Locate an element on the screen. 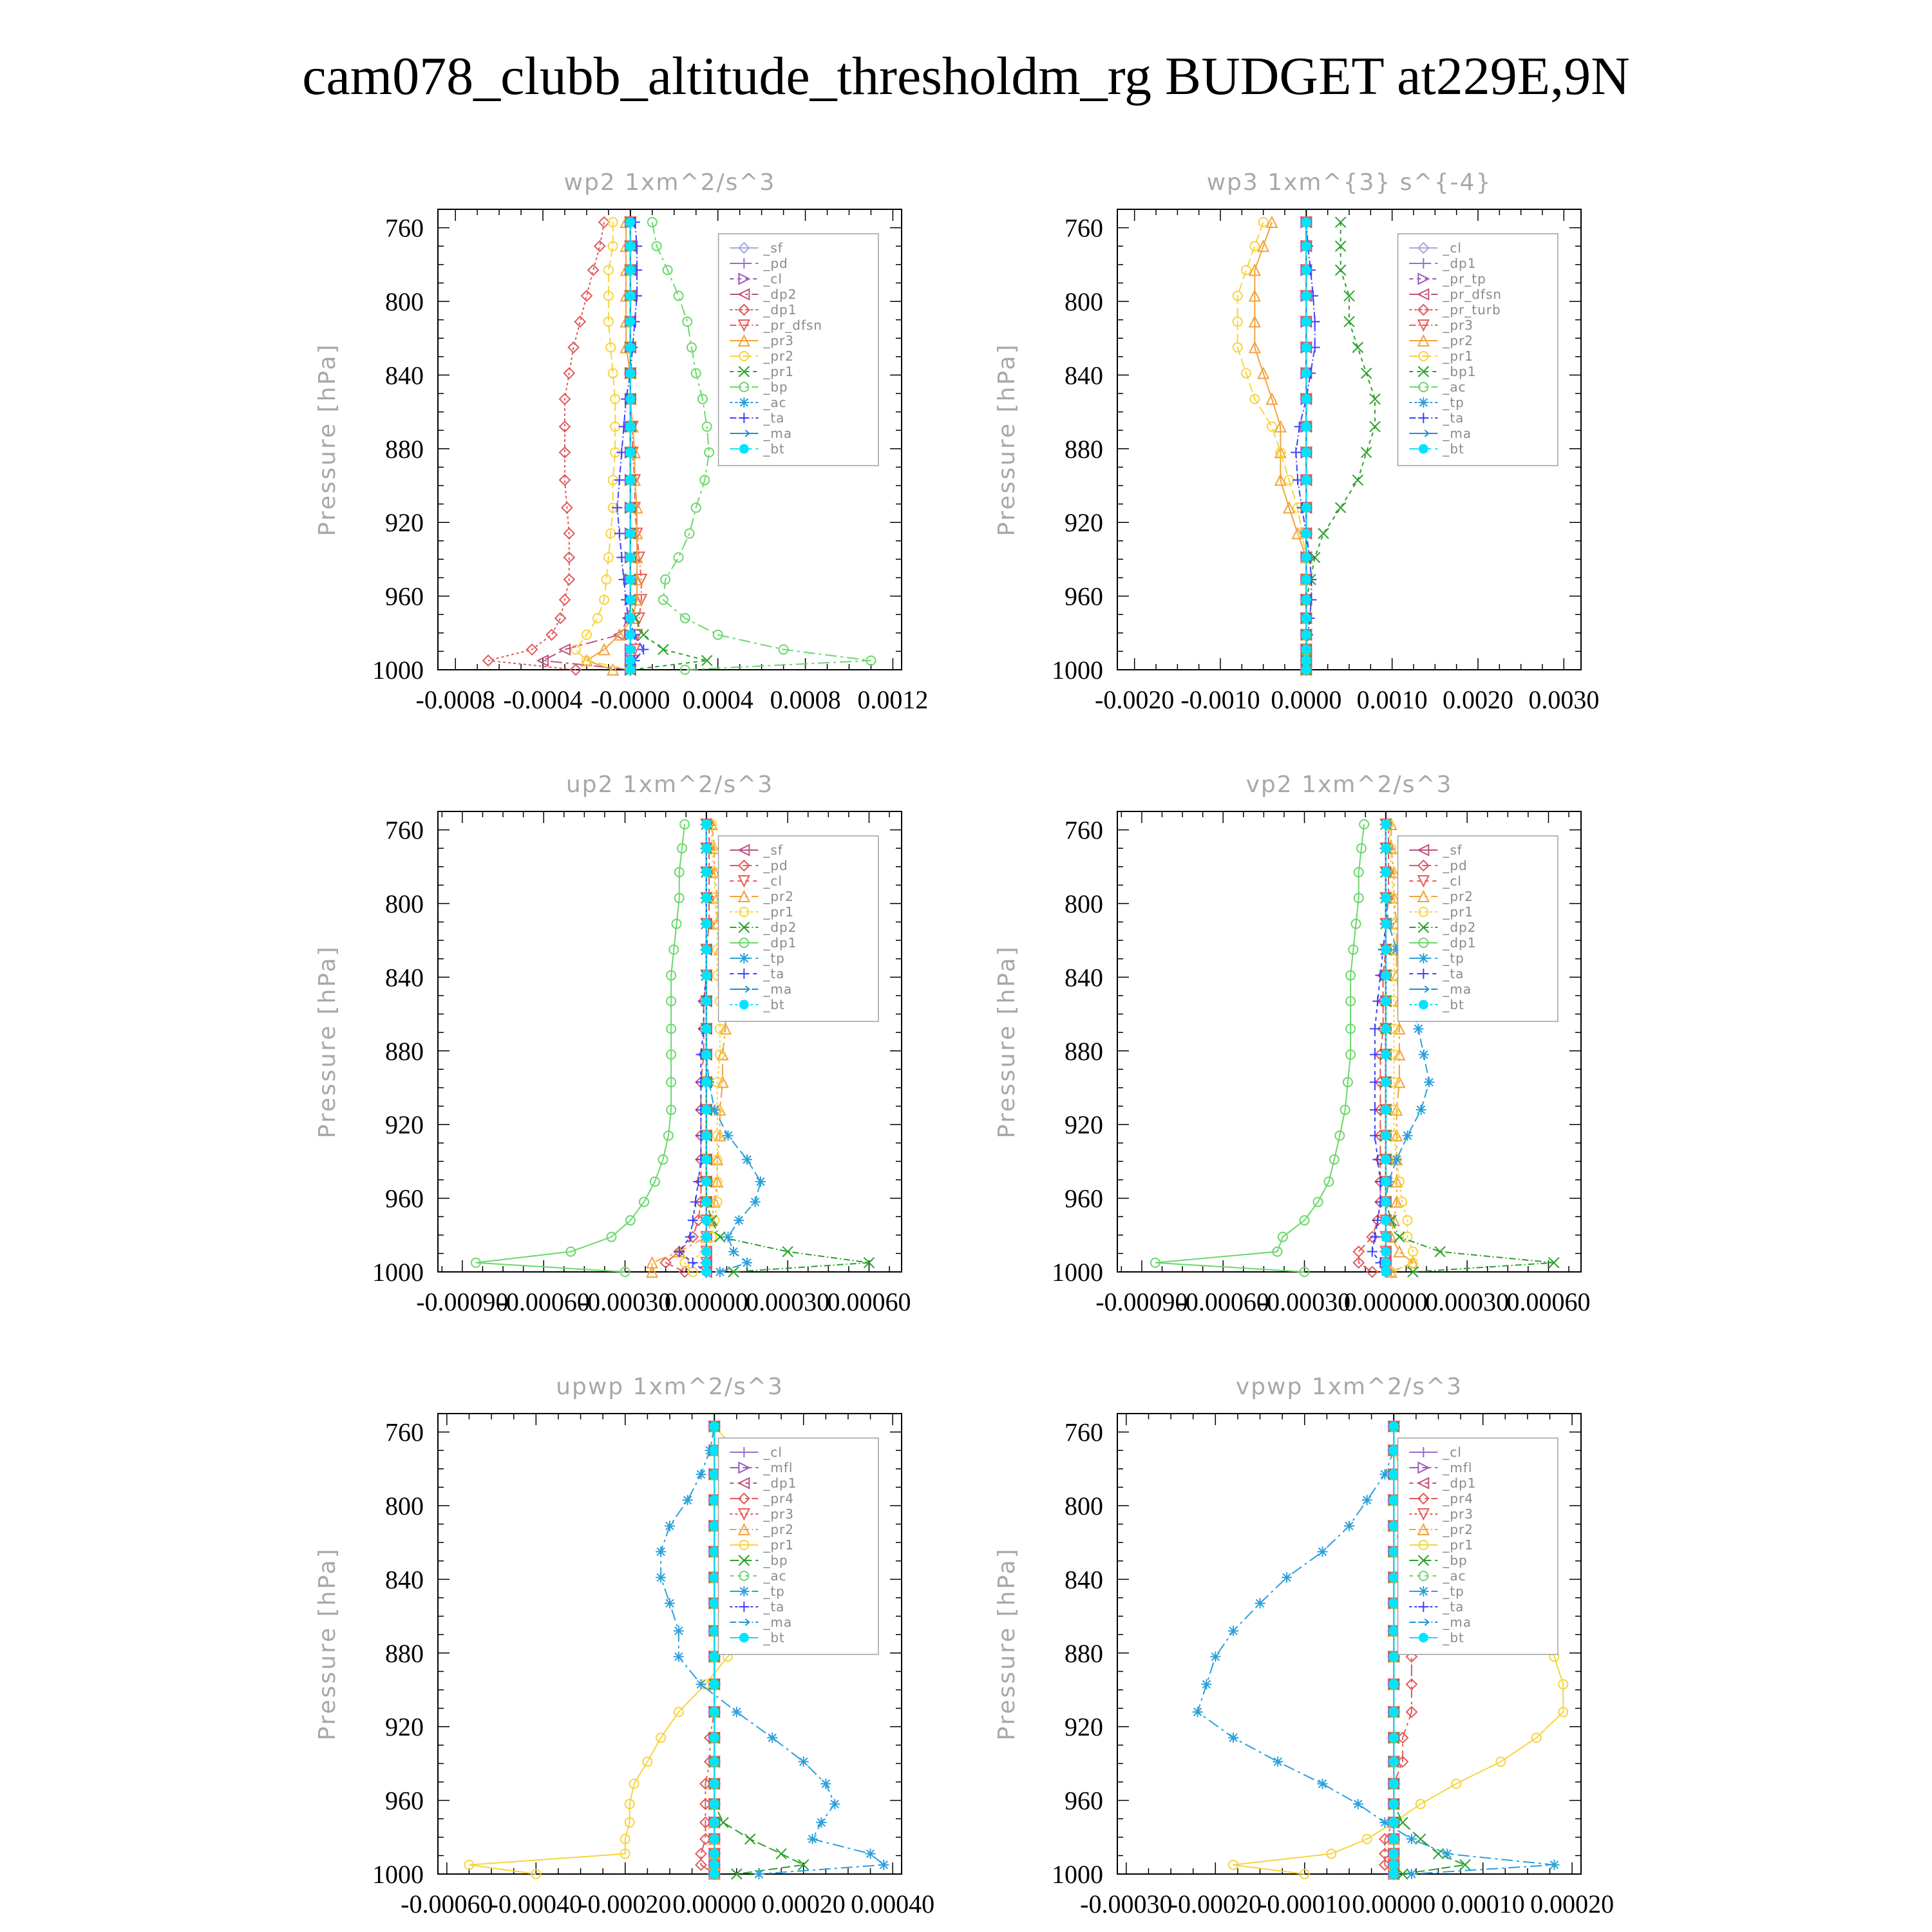 This screenshot has height=1932, width=1932. series-pr2 is located at coordinates (1280, 446).